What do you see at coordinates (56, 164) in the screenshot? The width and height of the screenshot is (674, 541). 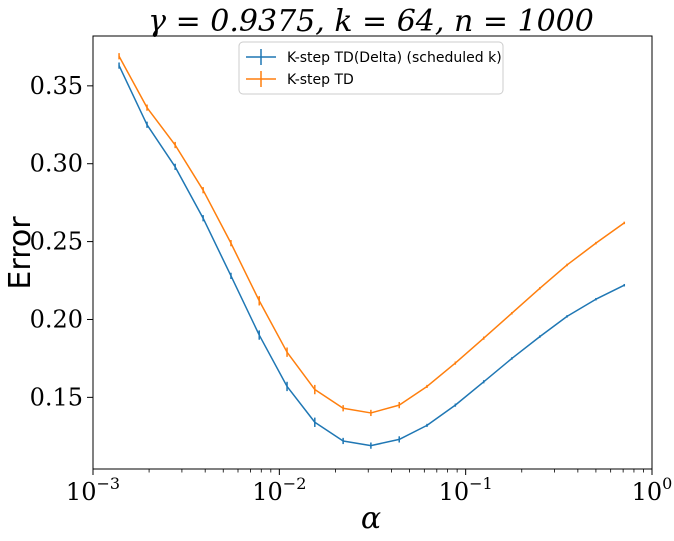 I see `y-tick-label: 0.30` at bounding box center [56, 164].